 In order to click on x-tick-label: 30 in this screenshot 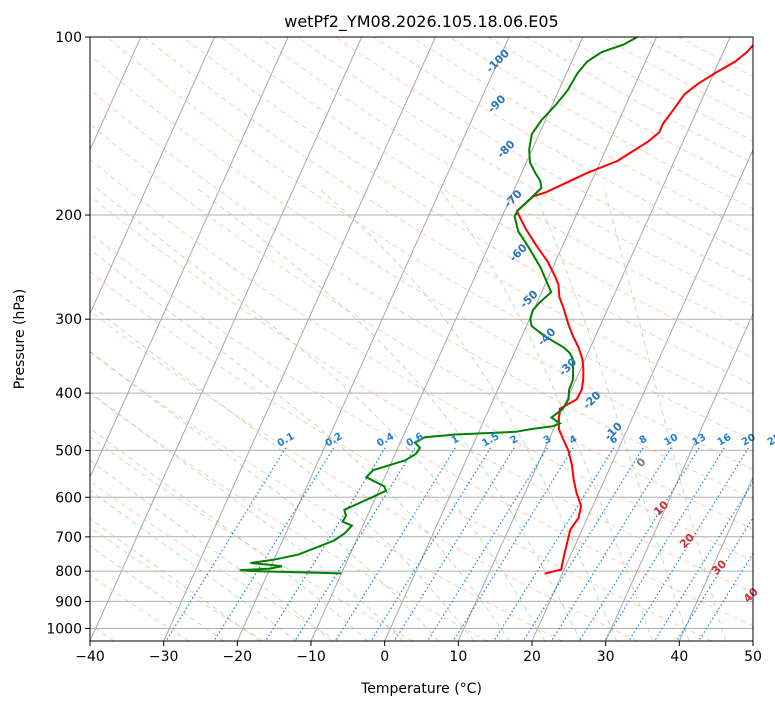, I will do `click(606, 657)`.